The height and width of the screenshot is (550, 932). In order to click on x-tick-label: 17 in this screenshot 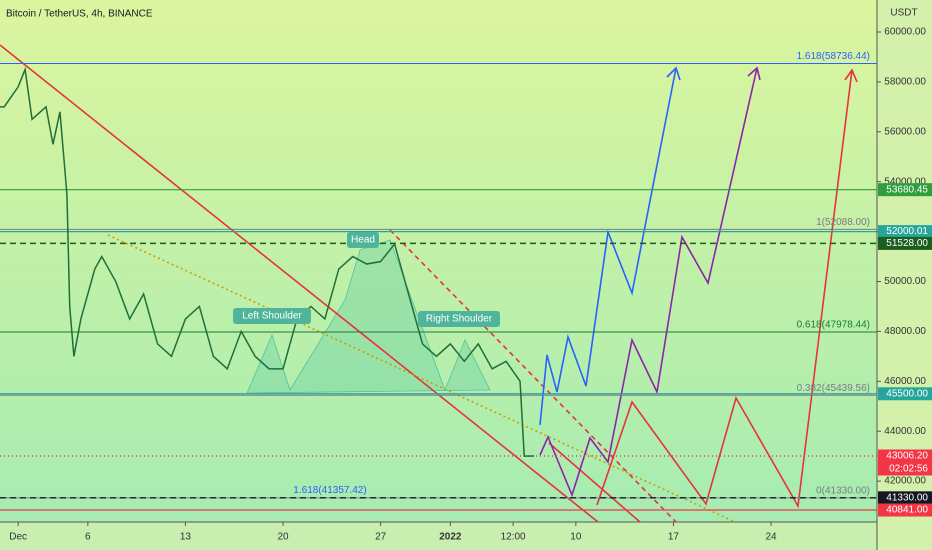, I will do `click(674, 537)`.